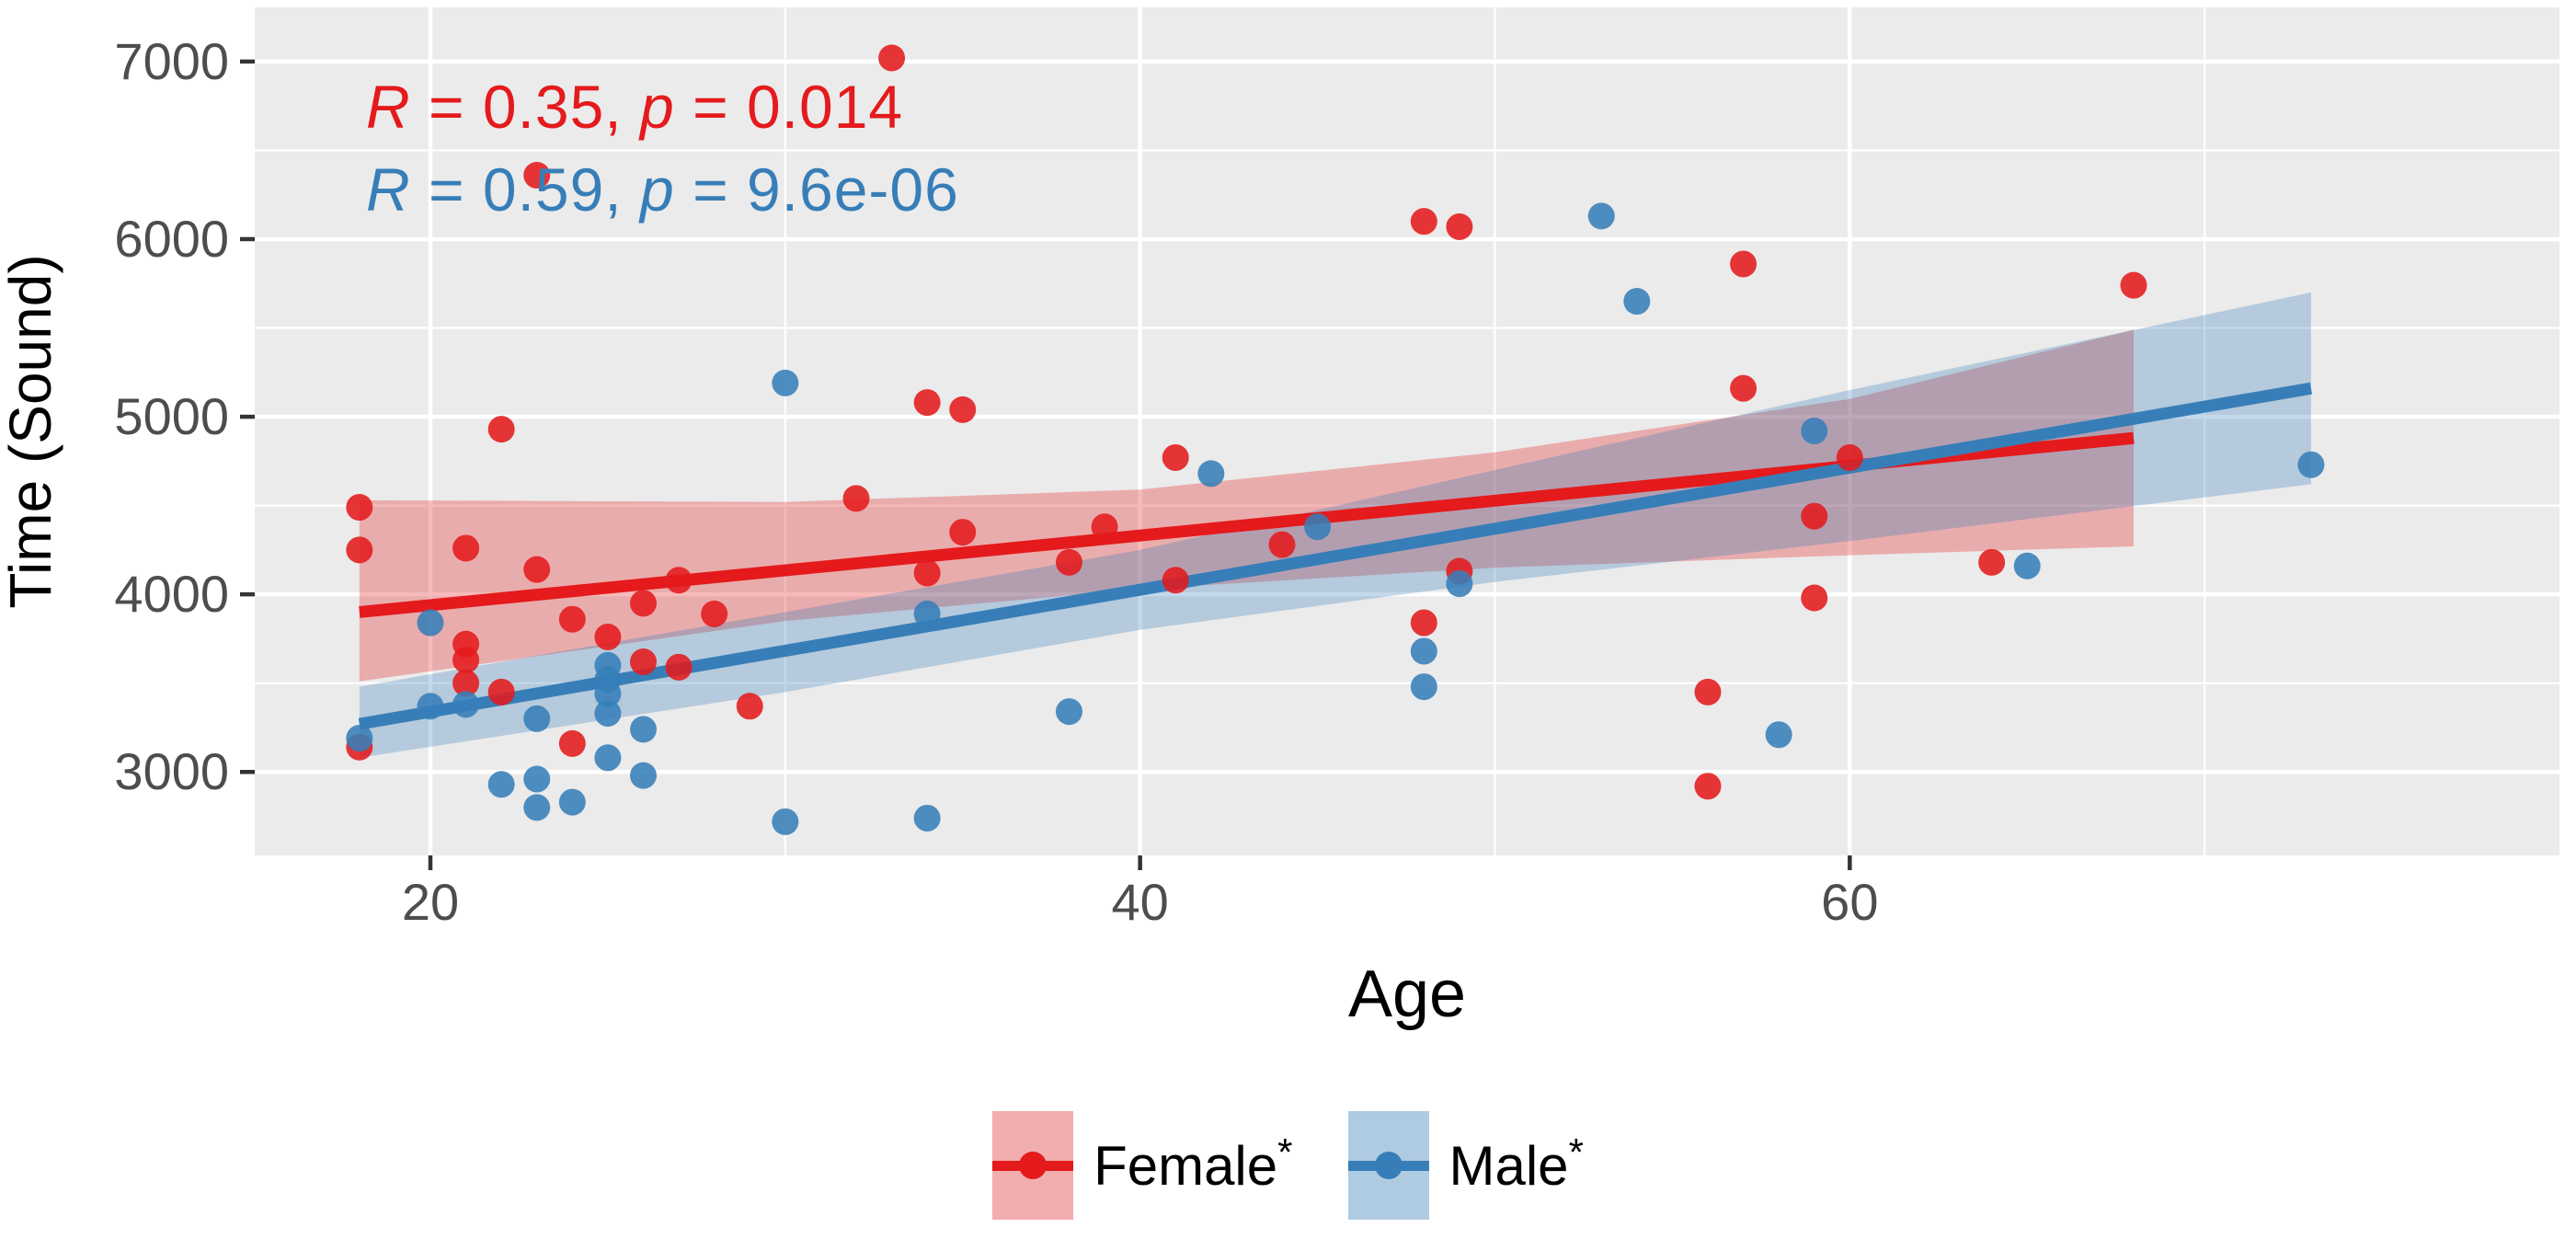 The width and height of the screenshot is (2576, 1239). Describe the element at coordinates (1193, 1163) in the screenshot. I see `legend-label-female: Female*` at that location.